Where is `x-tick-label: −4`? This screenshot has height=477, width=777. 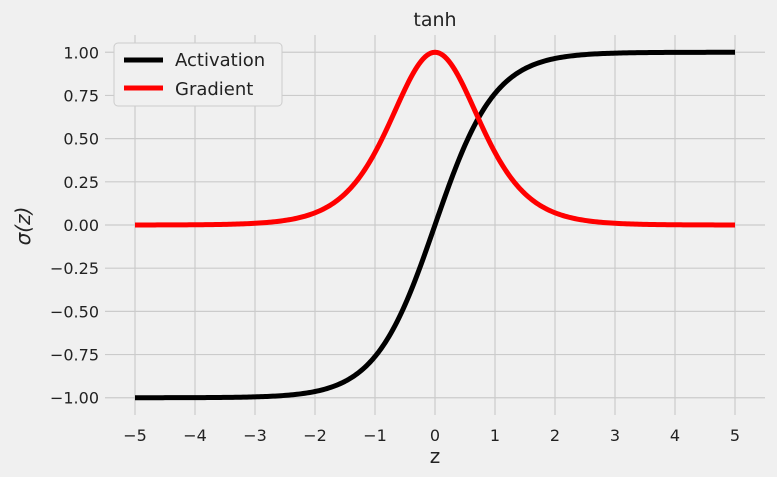
x-tick-label: −4 is located at coordinates (195, 435).